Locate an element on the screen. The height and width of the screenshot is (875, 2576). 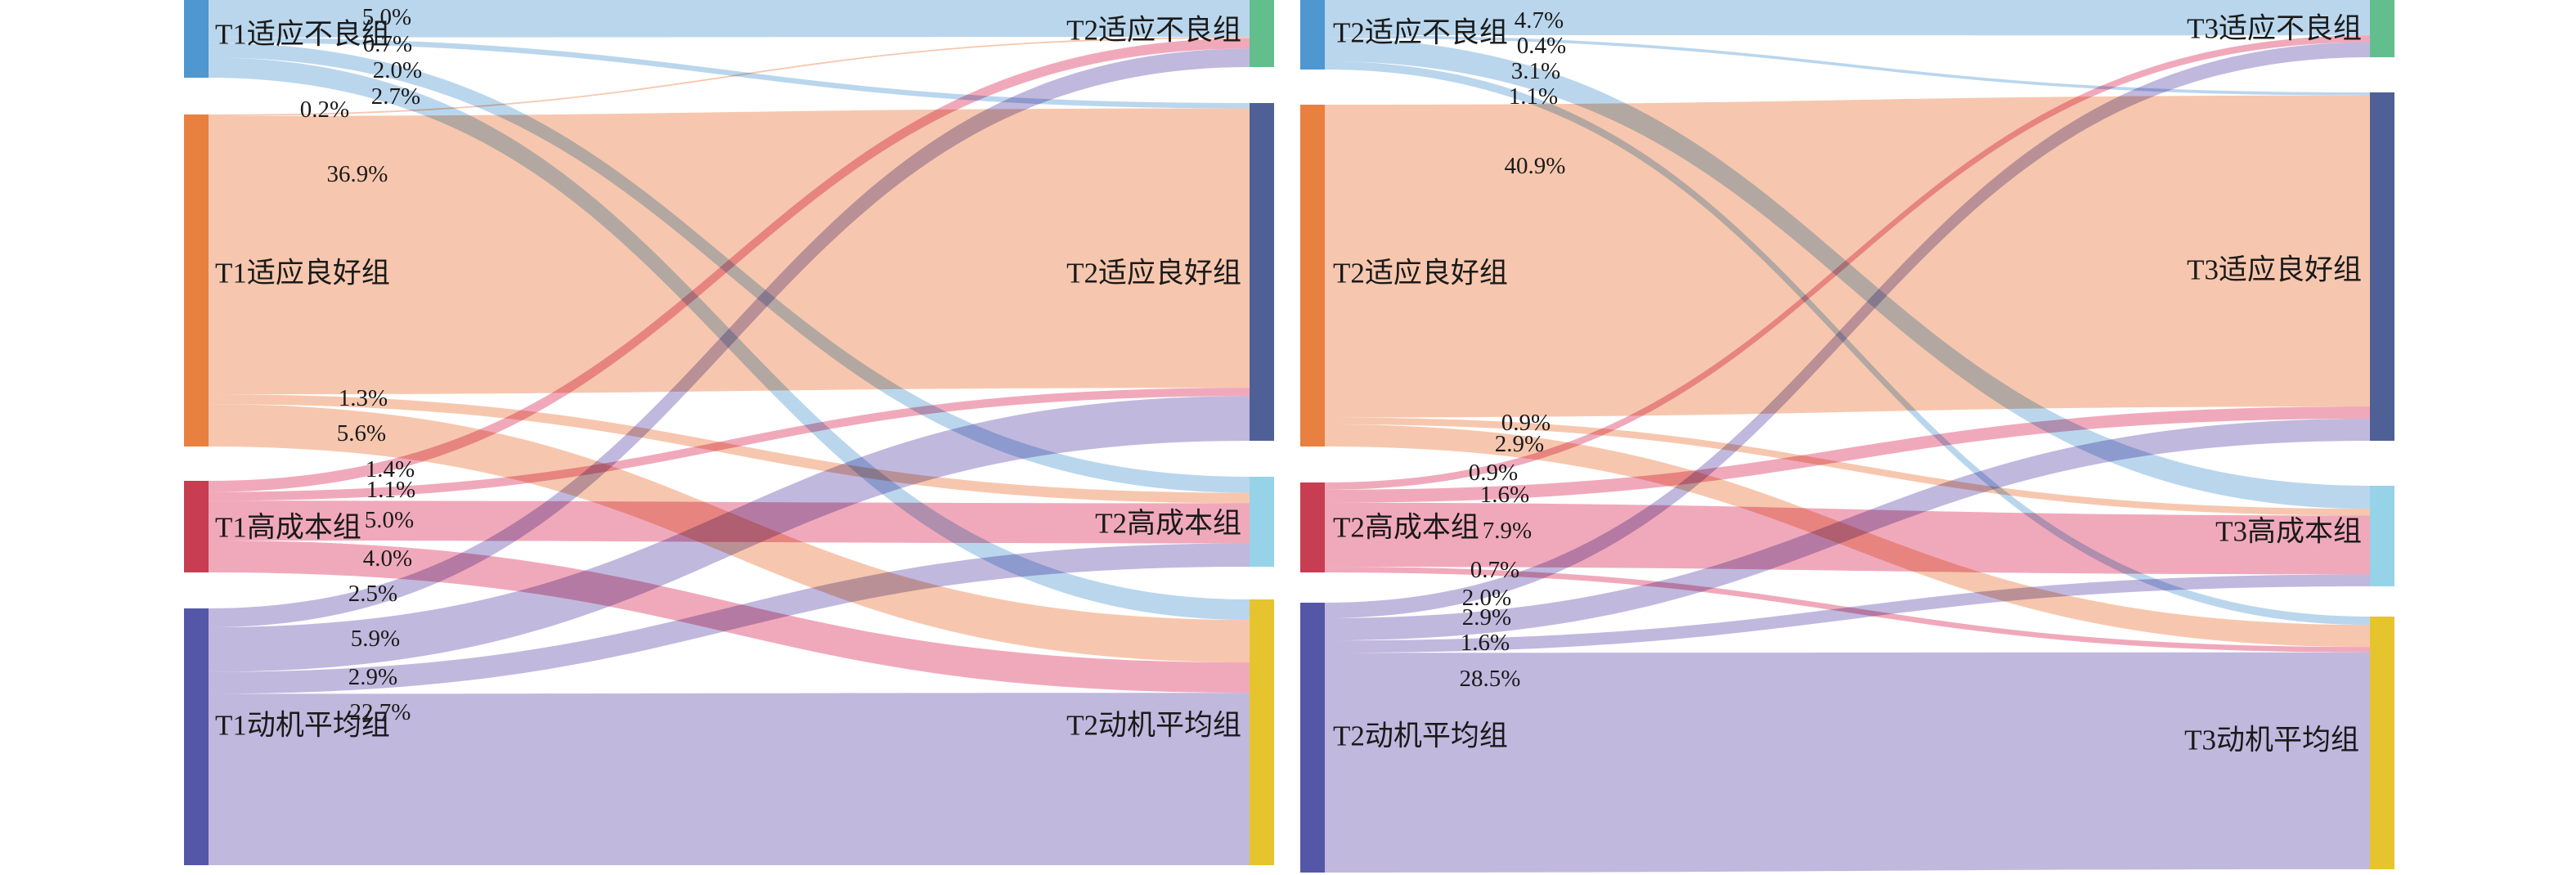
flow-label-t1-good-t2-avg: 5.6% is located at coordinates (362, 433).